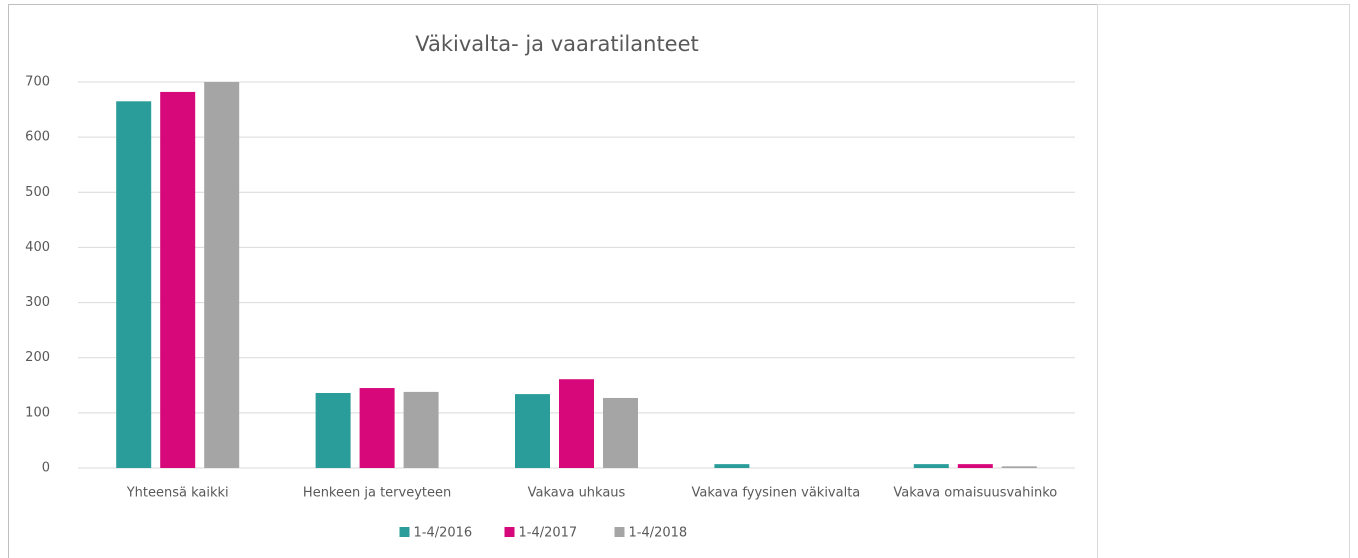 The width and height of the screenshot is (1358, 558). I want to click on y-tick-label: 300, so click(37, 302).